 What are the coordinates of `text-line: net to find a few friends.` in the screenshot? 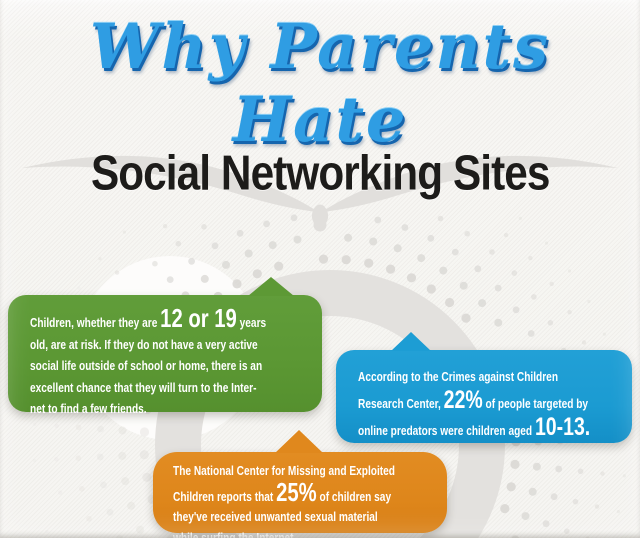 It's located at (140, 409).